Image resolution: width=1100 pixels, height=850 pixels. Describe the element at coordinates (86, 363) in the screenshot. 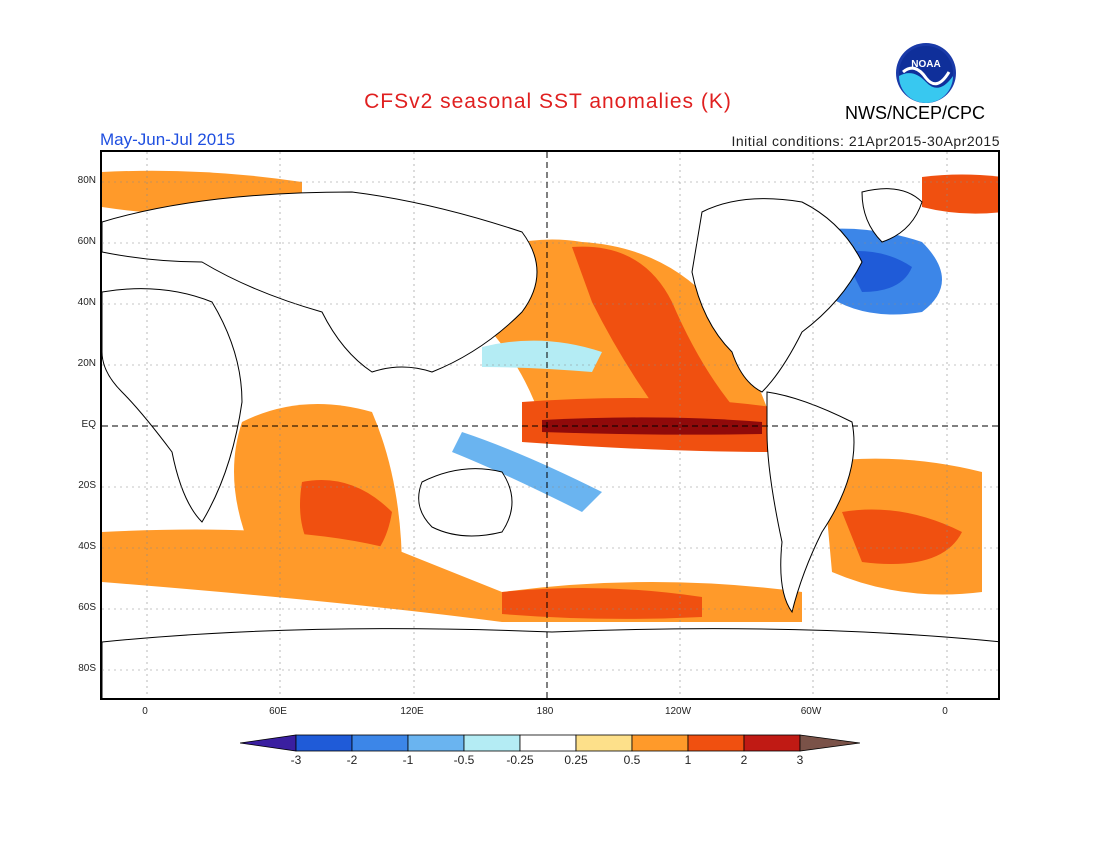

I see `lat-label: 20N` at that location.